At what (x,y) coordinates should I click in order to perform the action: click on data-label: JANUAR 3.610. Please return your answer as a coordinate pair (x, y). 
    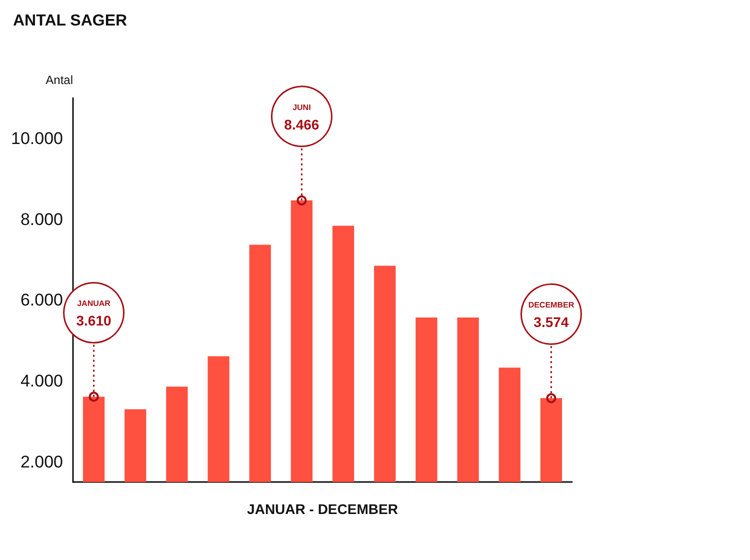
    Looking at the image, I should click on (94, 314).